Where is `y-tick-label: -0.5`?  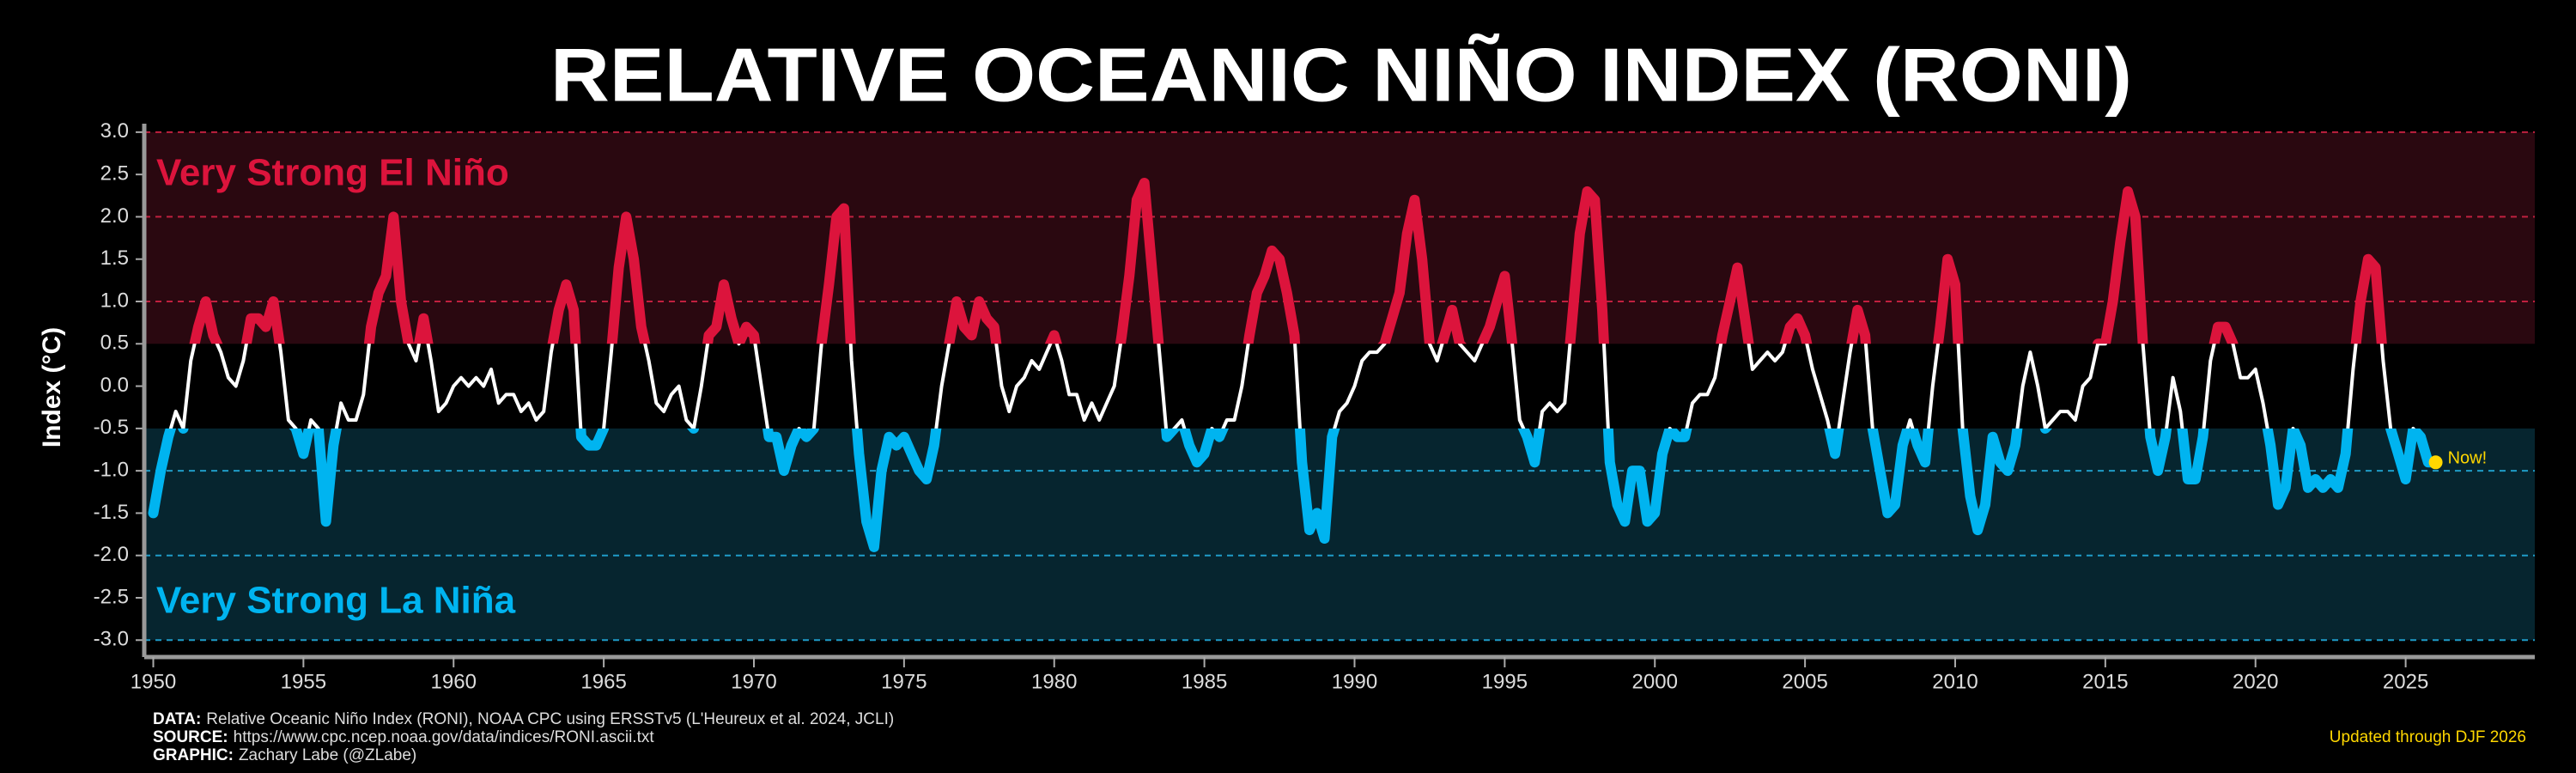
y-tick-label: -0.5 is located at coordinates (112, 427).